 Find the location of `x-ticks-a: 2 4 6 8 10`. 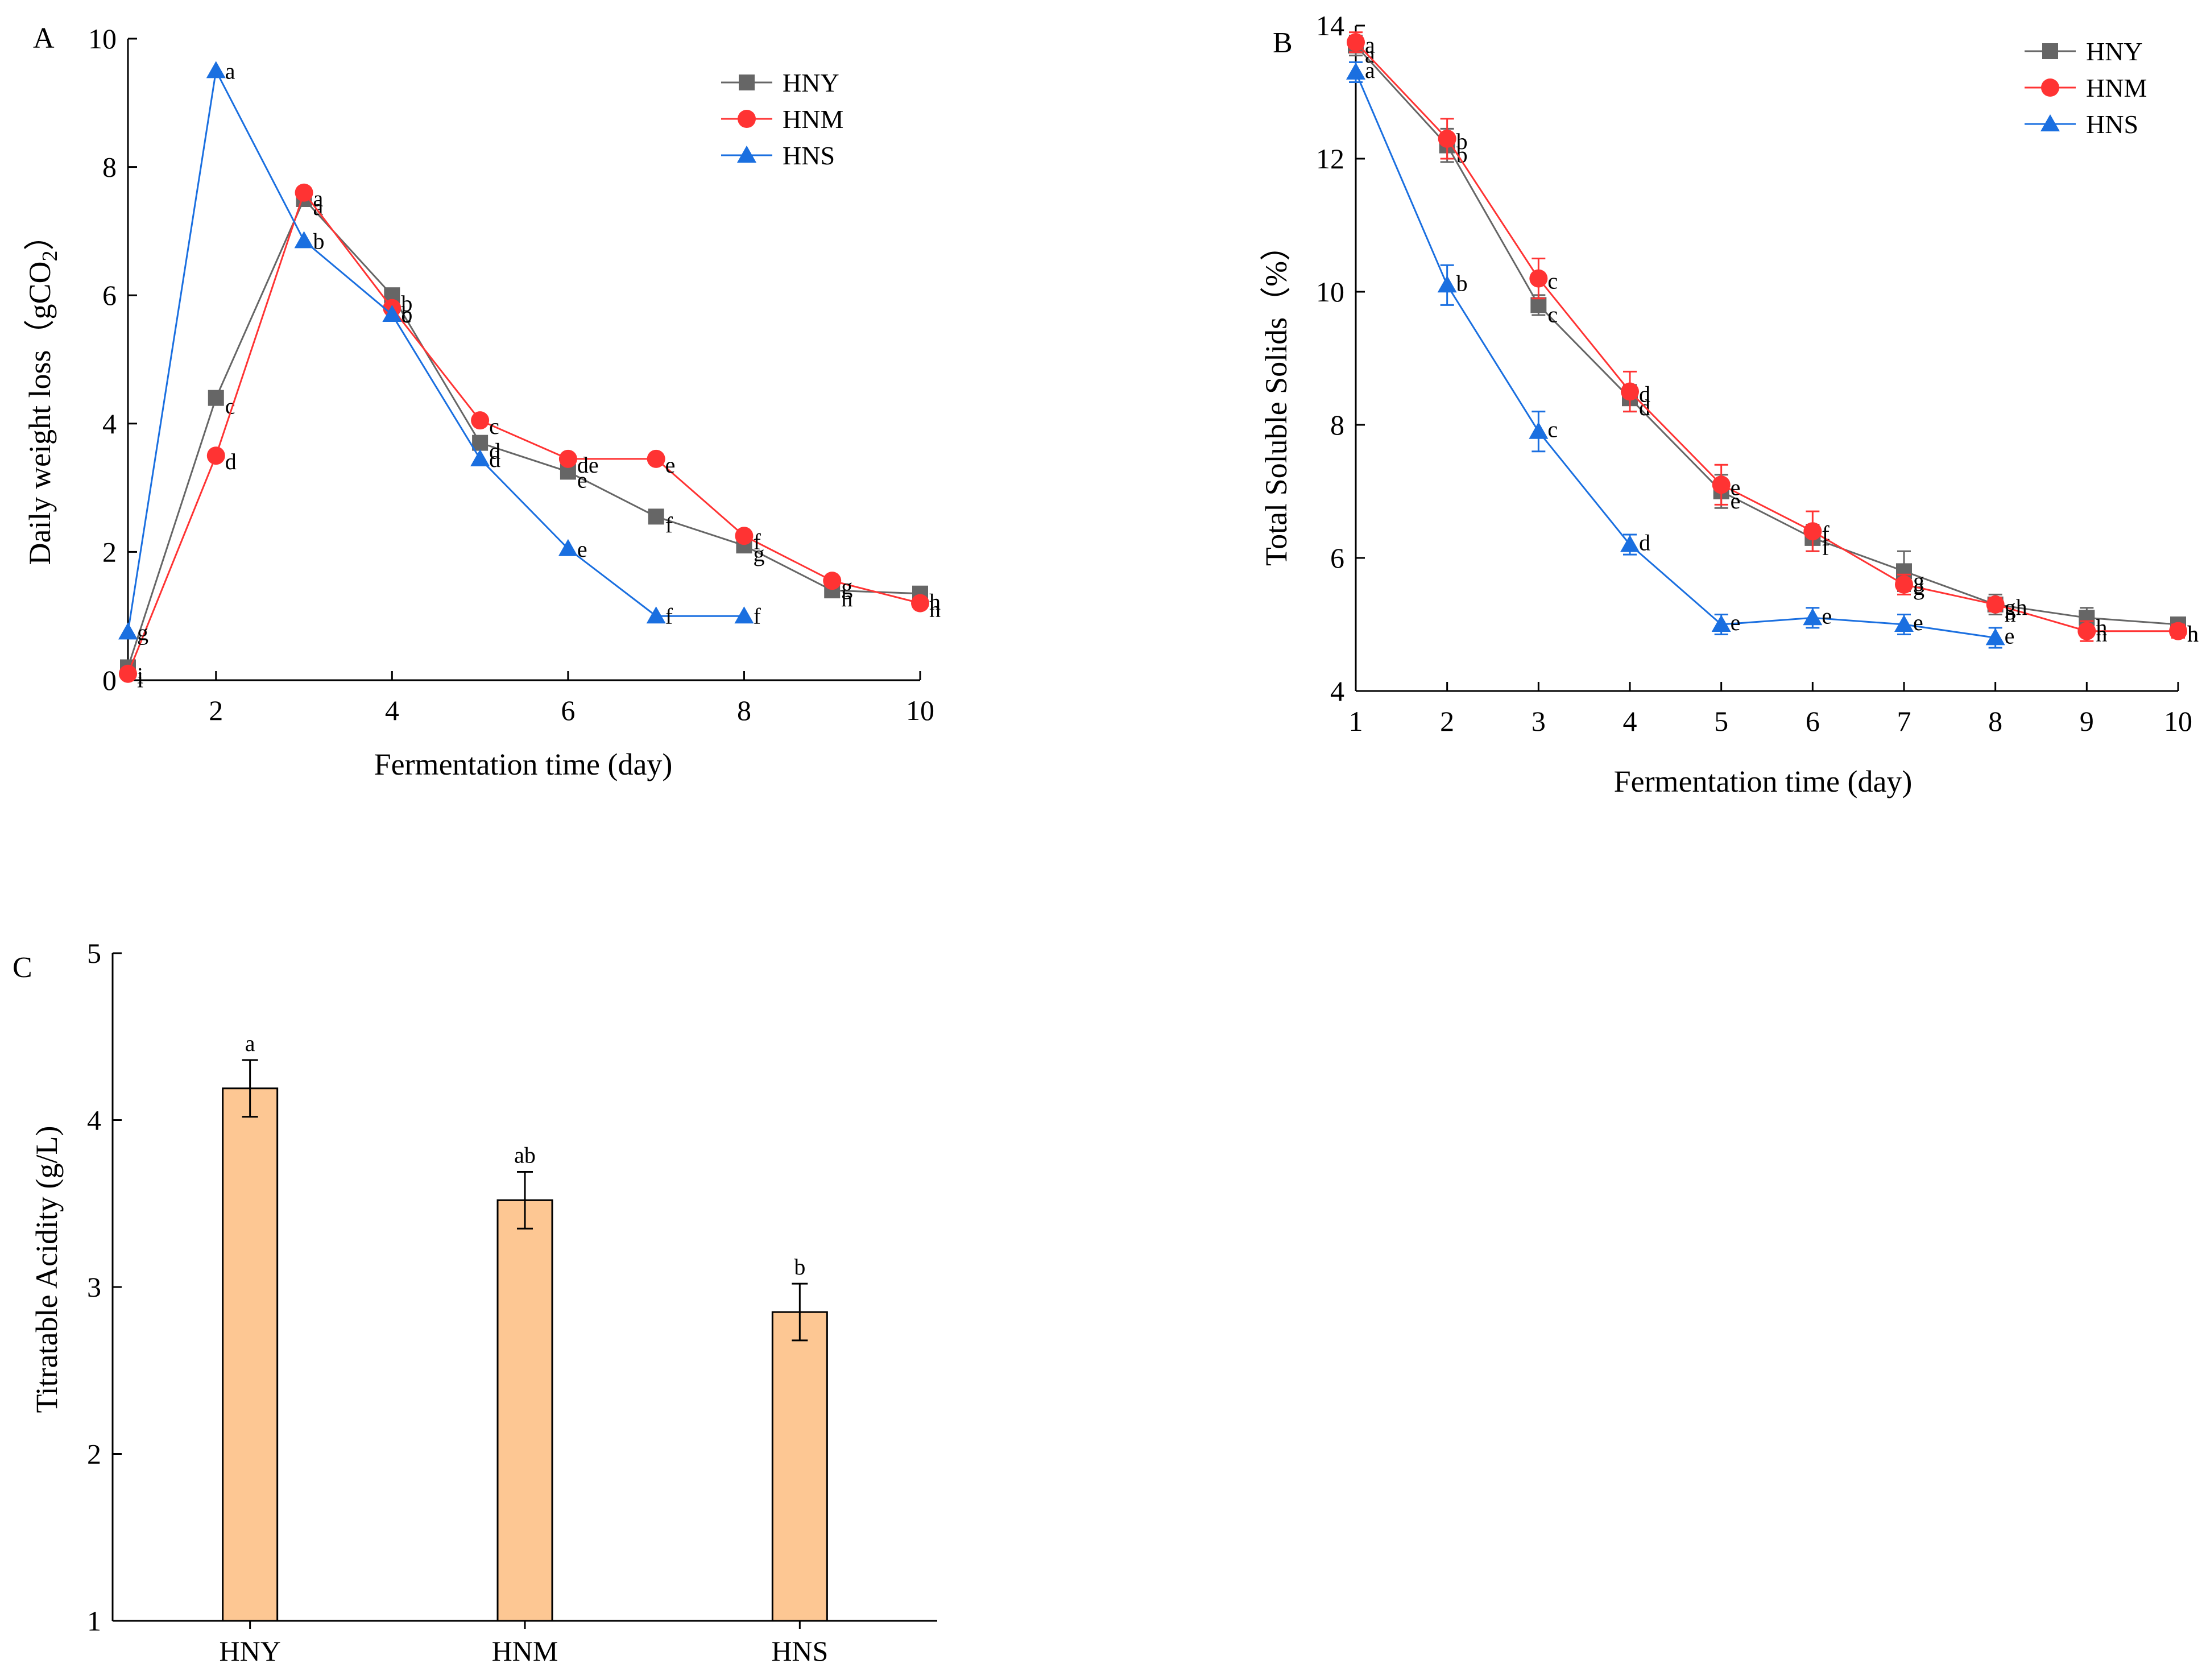

x-ticks-a: 2 4 6 8 10 is located at coordinates (571, 698).